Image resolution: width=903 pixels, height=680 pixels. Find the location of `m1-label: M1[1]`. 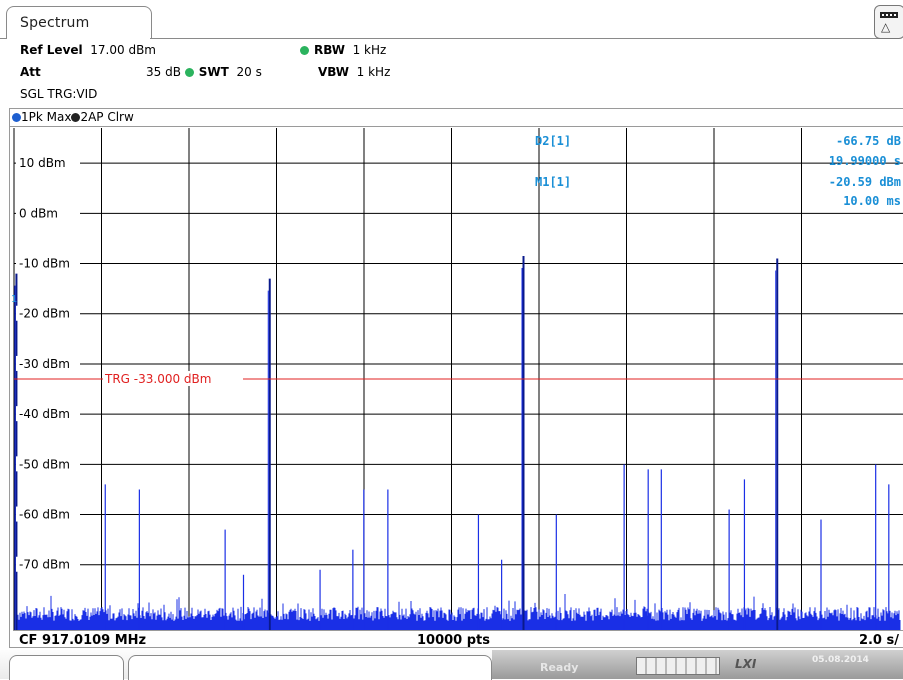

m1-label: M1[1] is located at coordinates (553, 182).